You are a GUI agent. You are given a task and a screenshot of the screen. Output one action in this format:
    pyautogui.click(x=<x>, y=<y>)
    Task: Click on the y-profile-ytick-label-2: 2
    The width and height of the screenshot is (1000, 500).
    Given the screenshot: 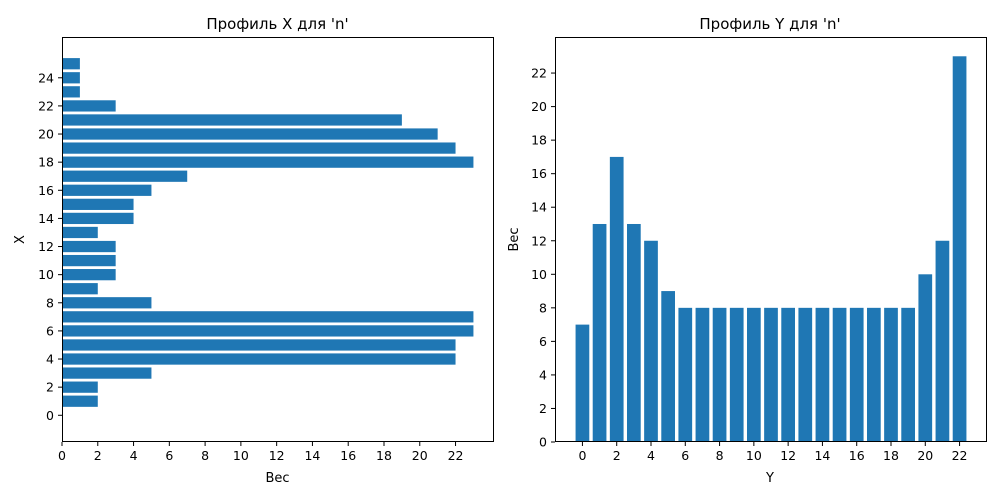 What is the action you would take?
    pyautogui.click(x=543, y=408)
    